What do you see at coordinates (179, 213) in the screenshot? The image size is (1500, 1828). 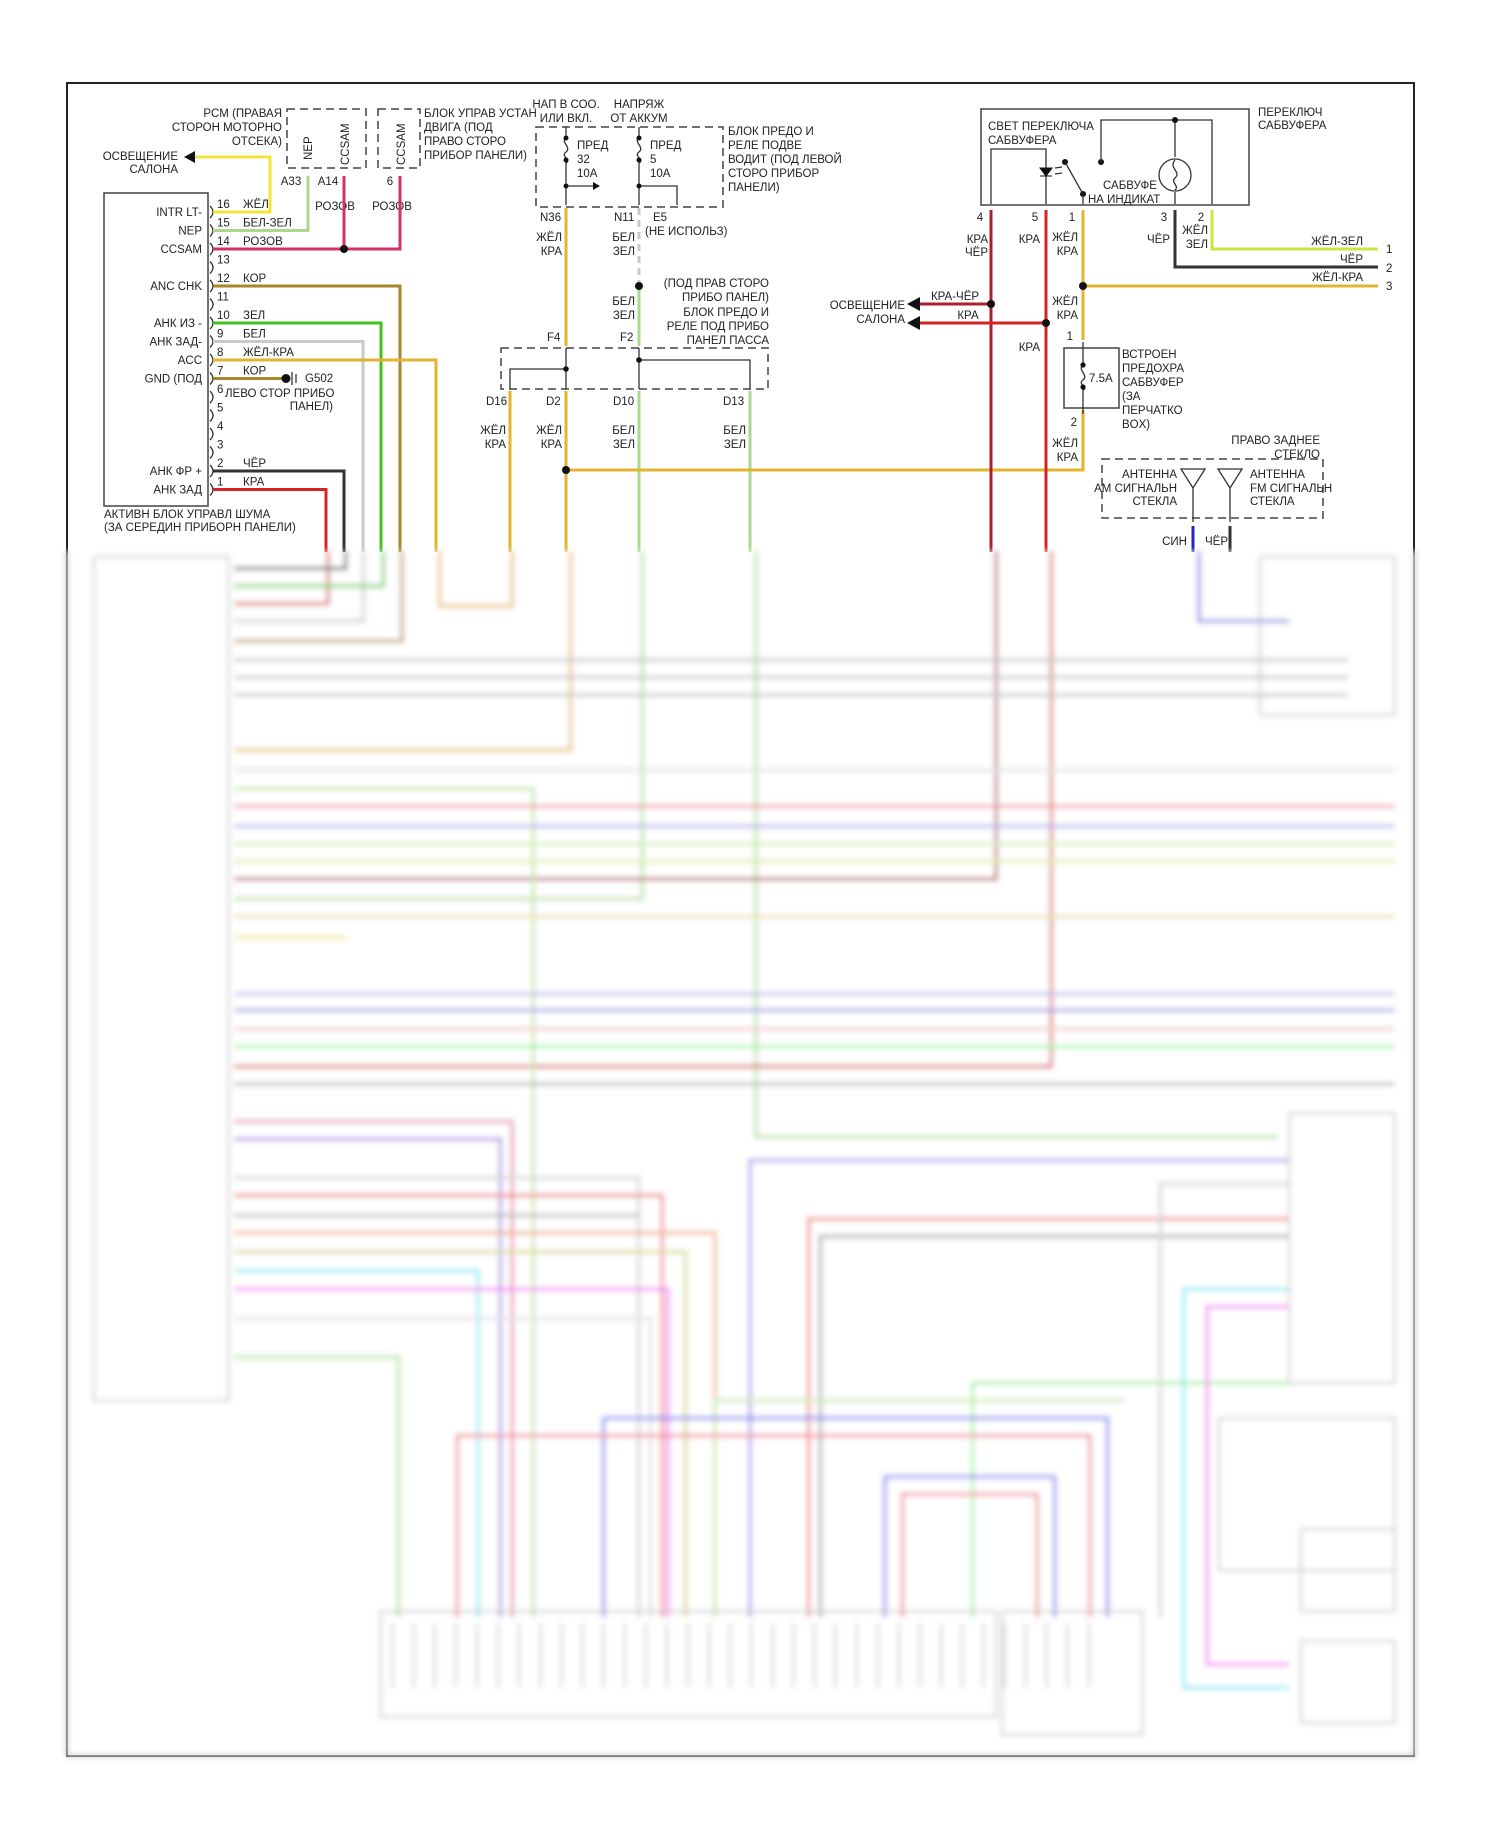 I see `pin-label: INTR LT-` at bounding box center [179, 213].